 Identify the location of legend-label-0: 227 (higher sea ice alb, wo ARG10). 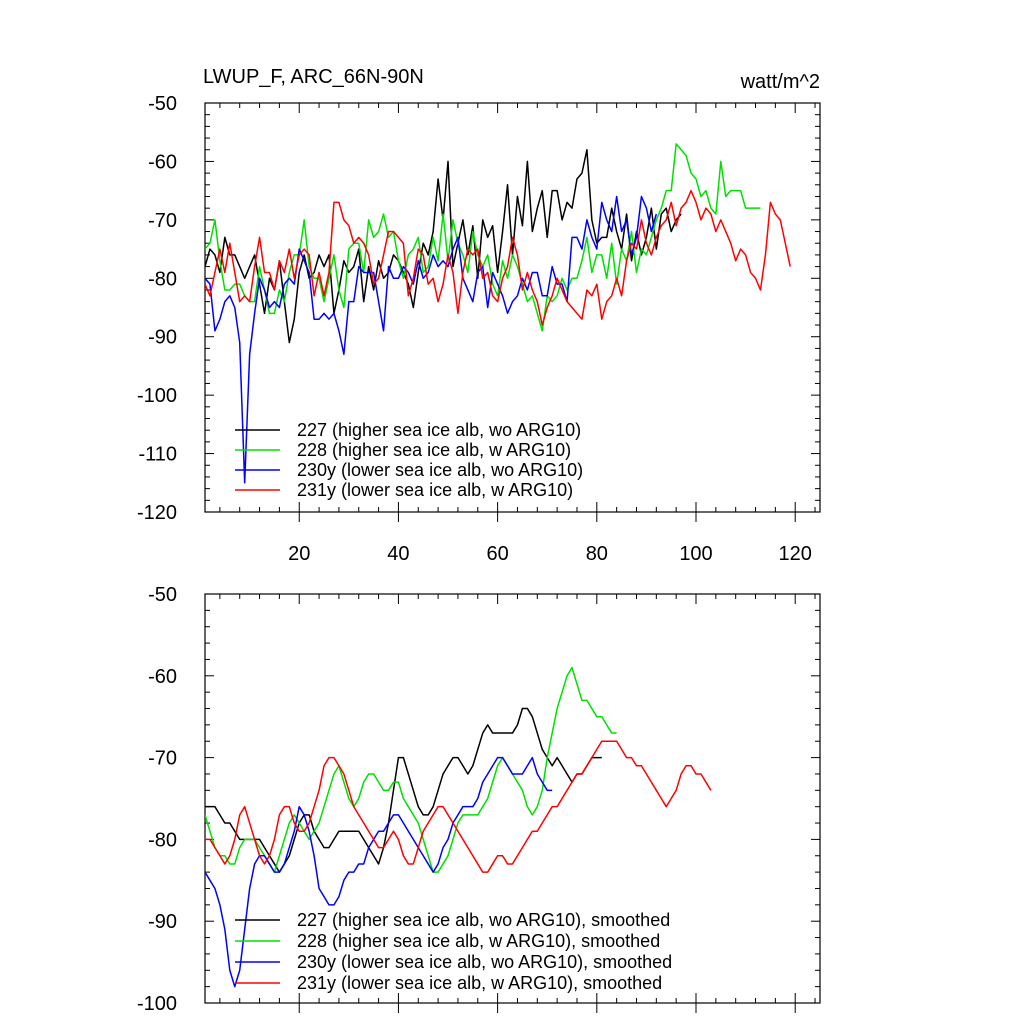
(439, 430).